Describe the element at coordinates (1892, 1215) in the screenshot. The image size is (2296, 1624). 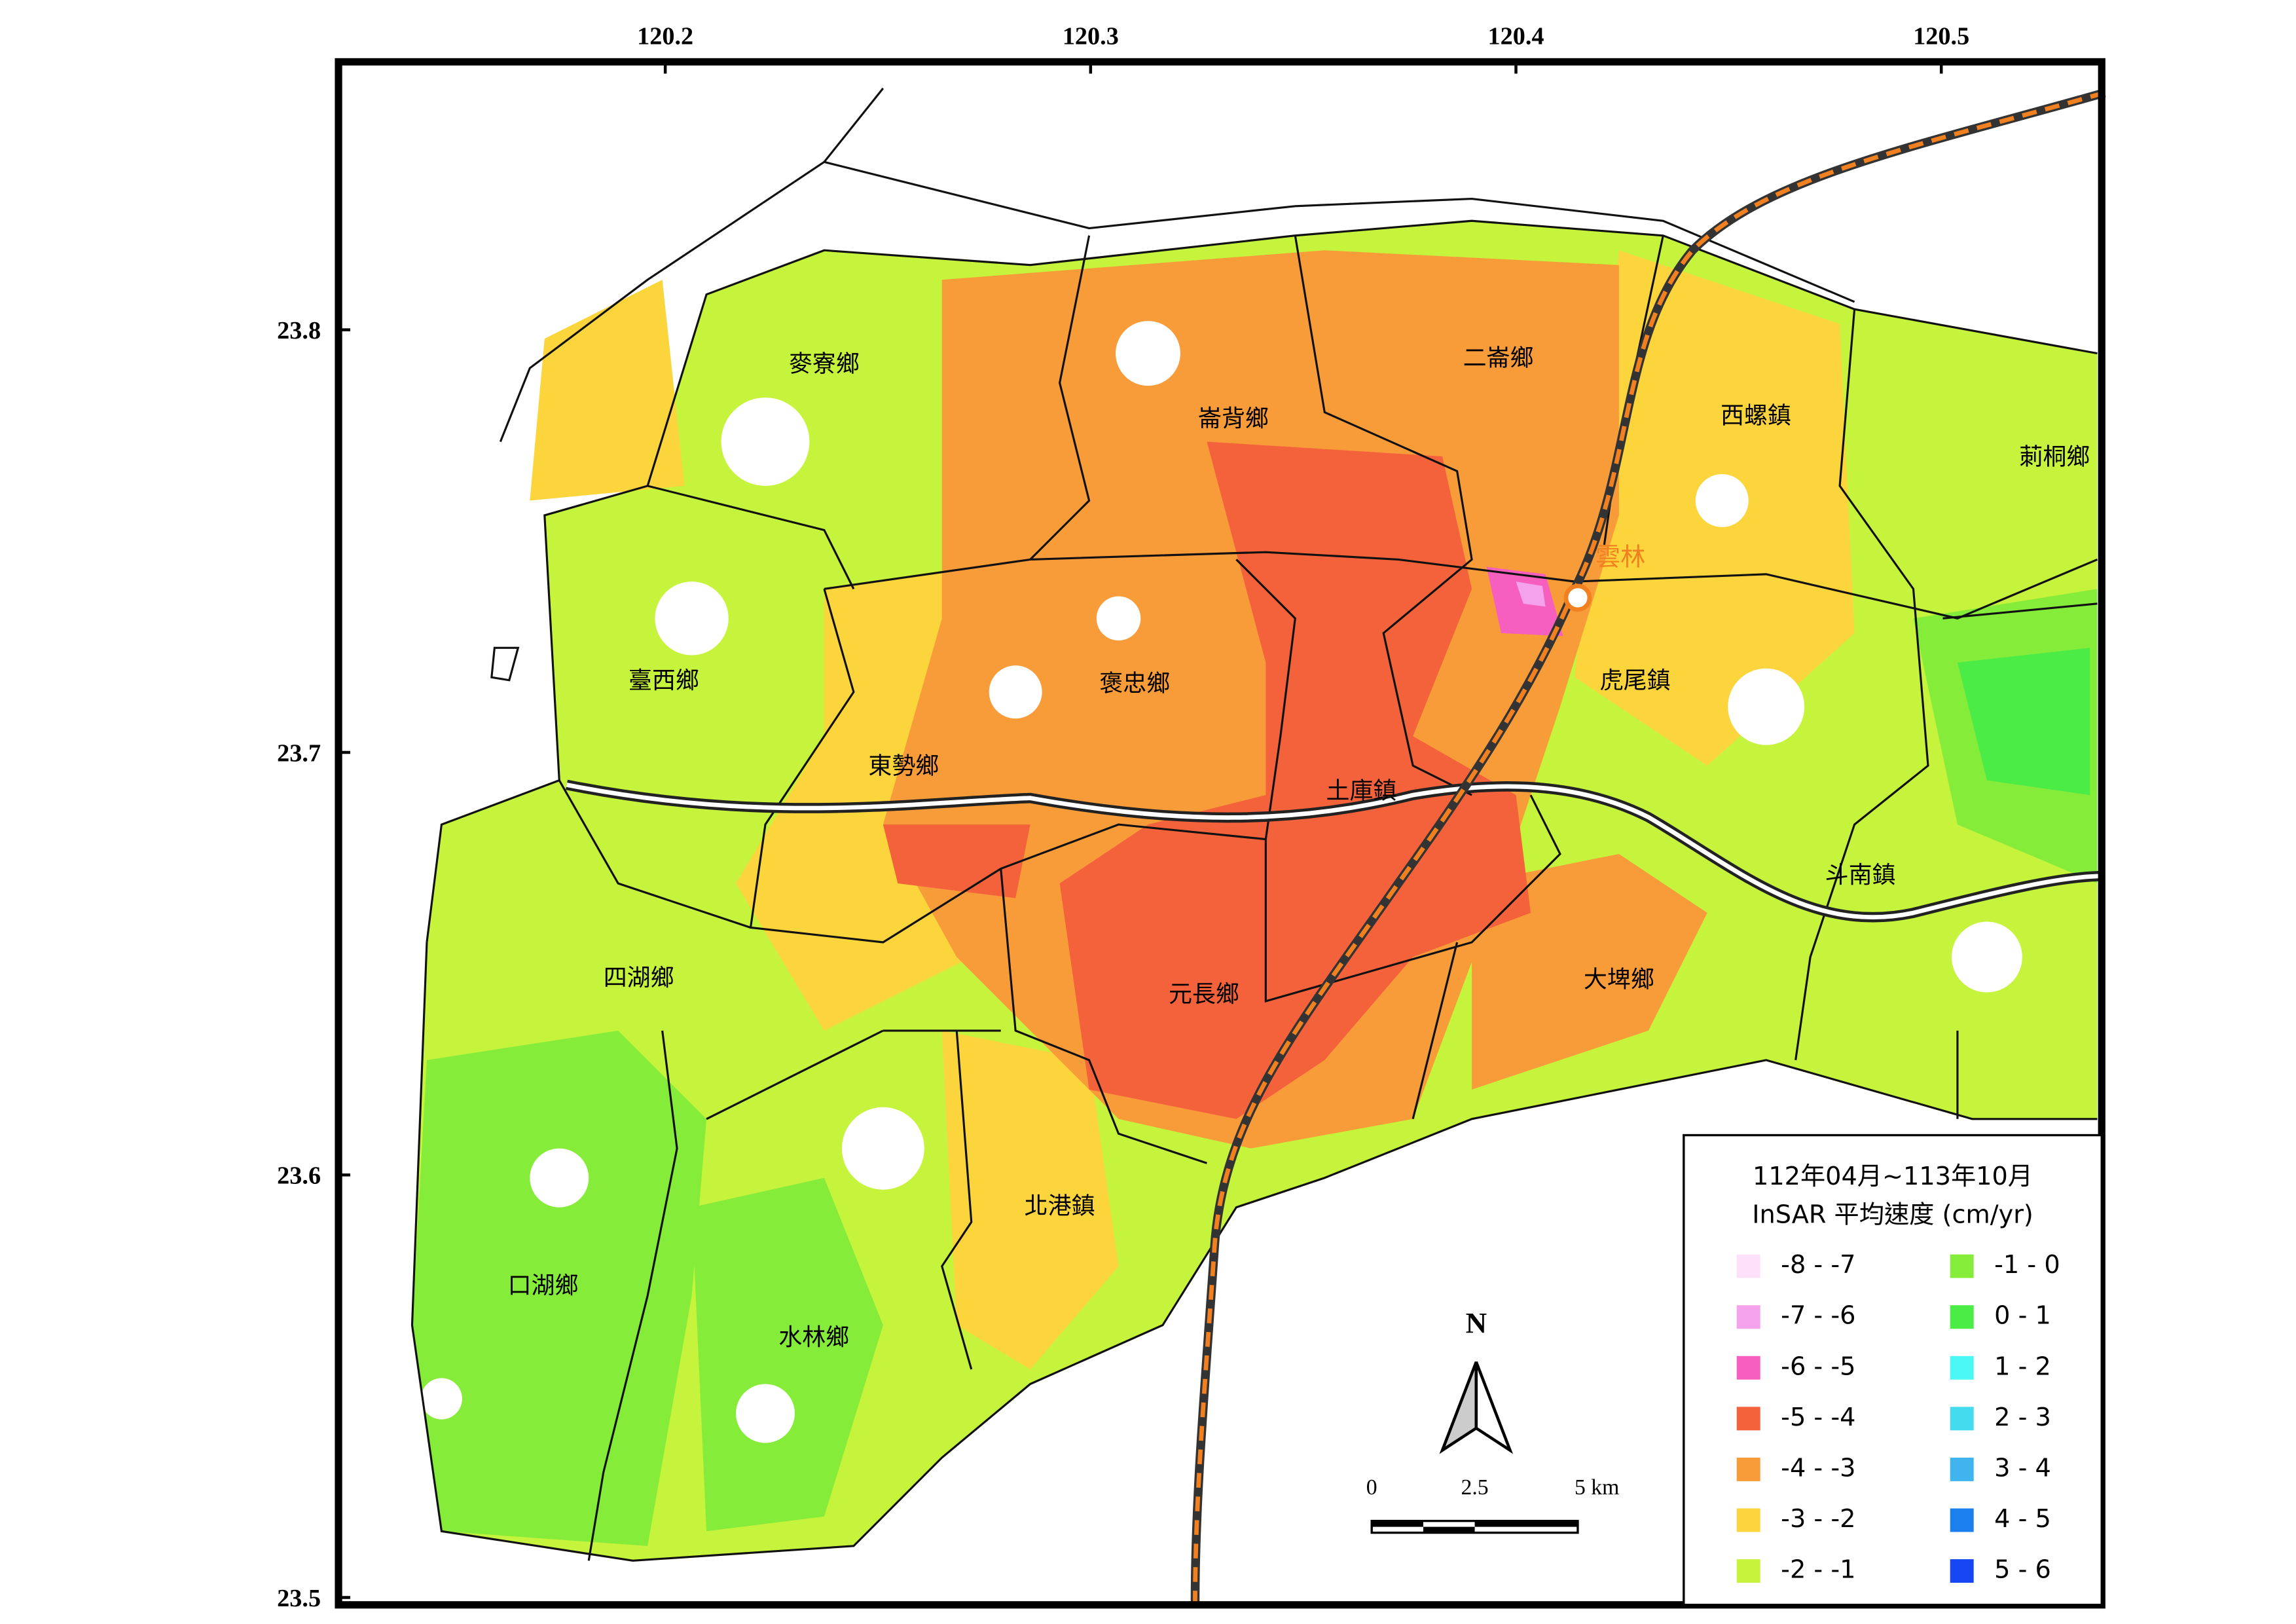
I see `legend-title: InSAR 平均速度 (cm/yr)` at that location.